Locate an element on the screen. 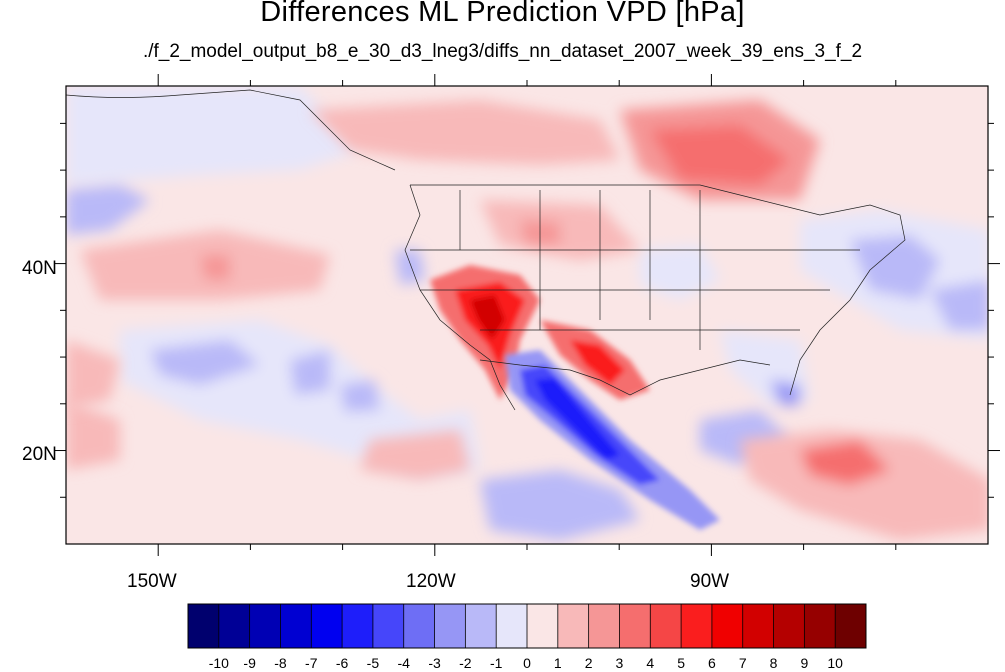  colorbar-label: -7 is located at coordinates (311, 663).